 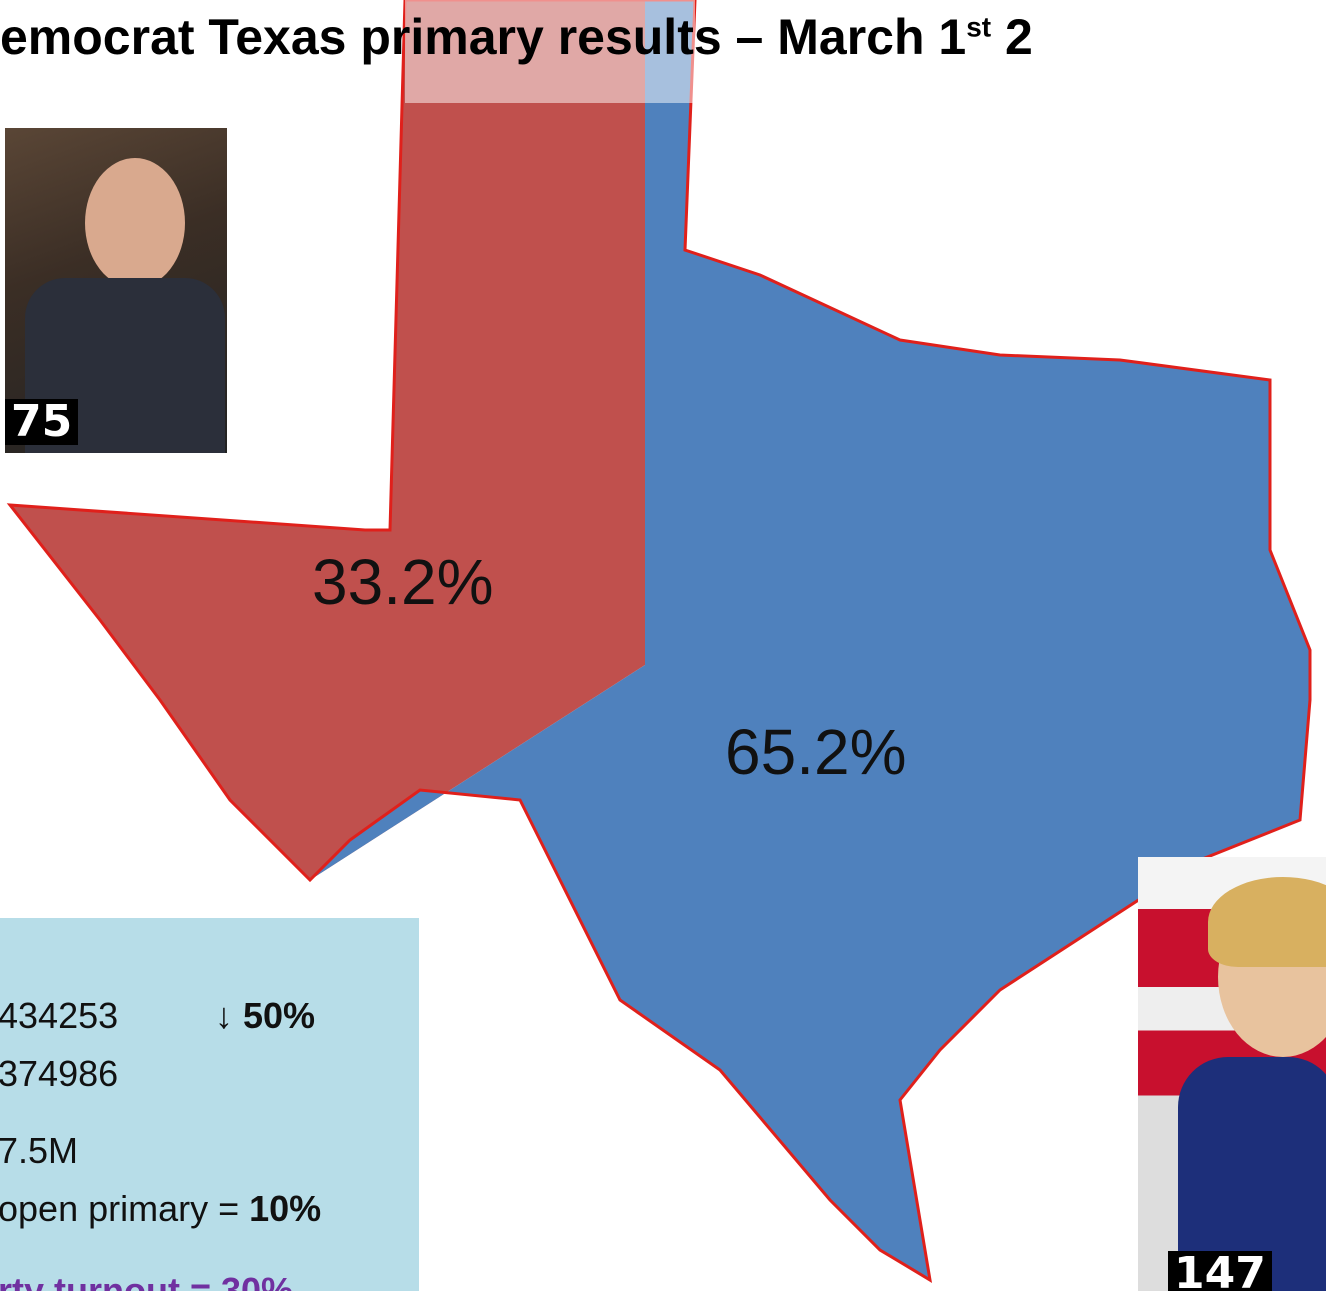 What do you see at coordinates (116, 290) in the screenshot?
I see `candidate-photo: 75` at bounding box center [116, 290].